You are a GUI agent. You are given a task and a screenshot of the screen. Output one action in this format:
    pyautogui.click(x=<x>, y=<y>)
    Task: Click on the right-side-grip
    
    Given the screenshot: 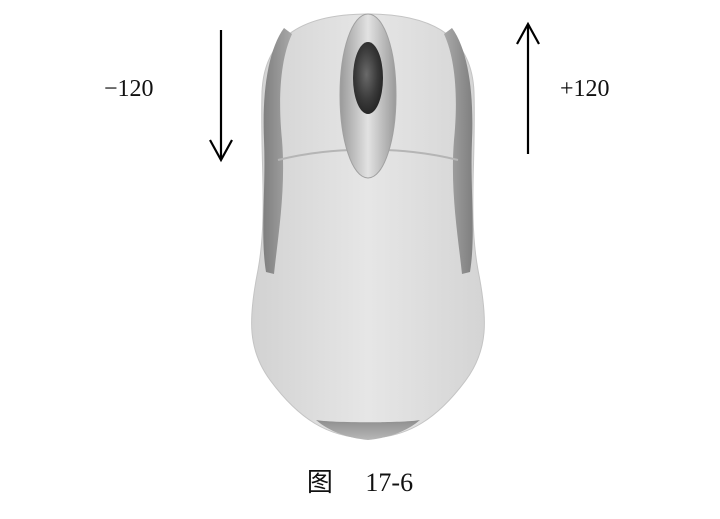 What is the action you would take?
    pyautogui.click(x=458, y=151)
    